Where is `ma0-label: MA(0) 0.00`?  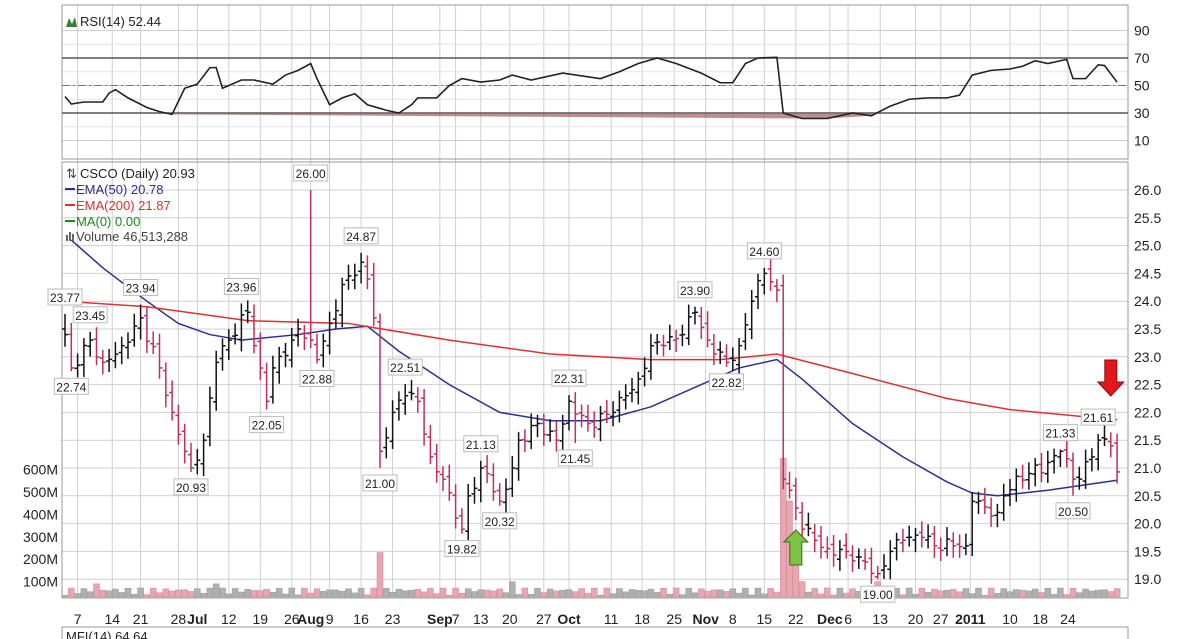
ma0-label: MA(0) 0.00 is located at coordinates (108, 221).